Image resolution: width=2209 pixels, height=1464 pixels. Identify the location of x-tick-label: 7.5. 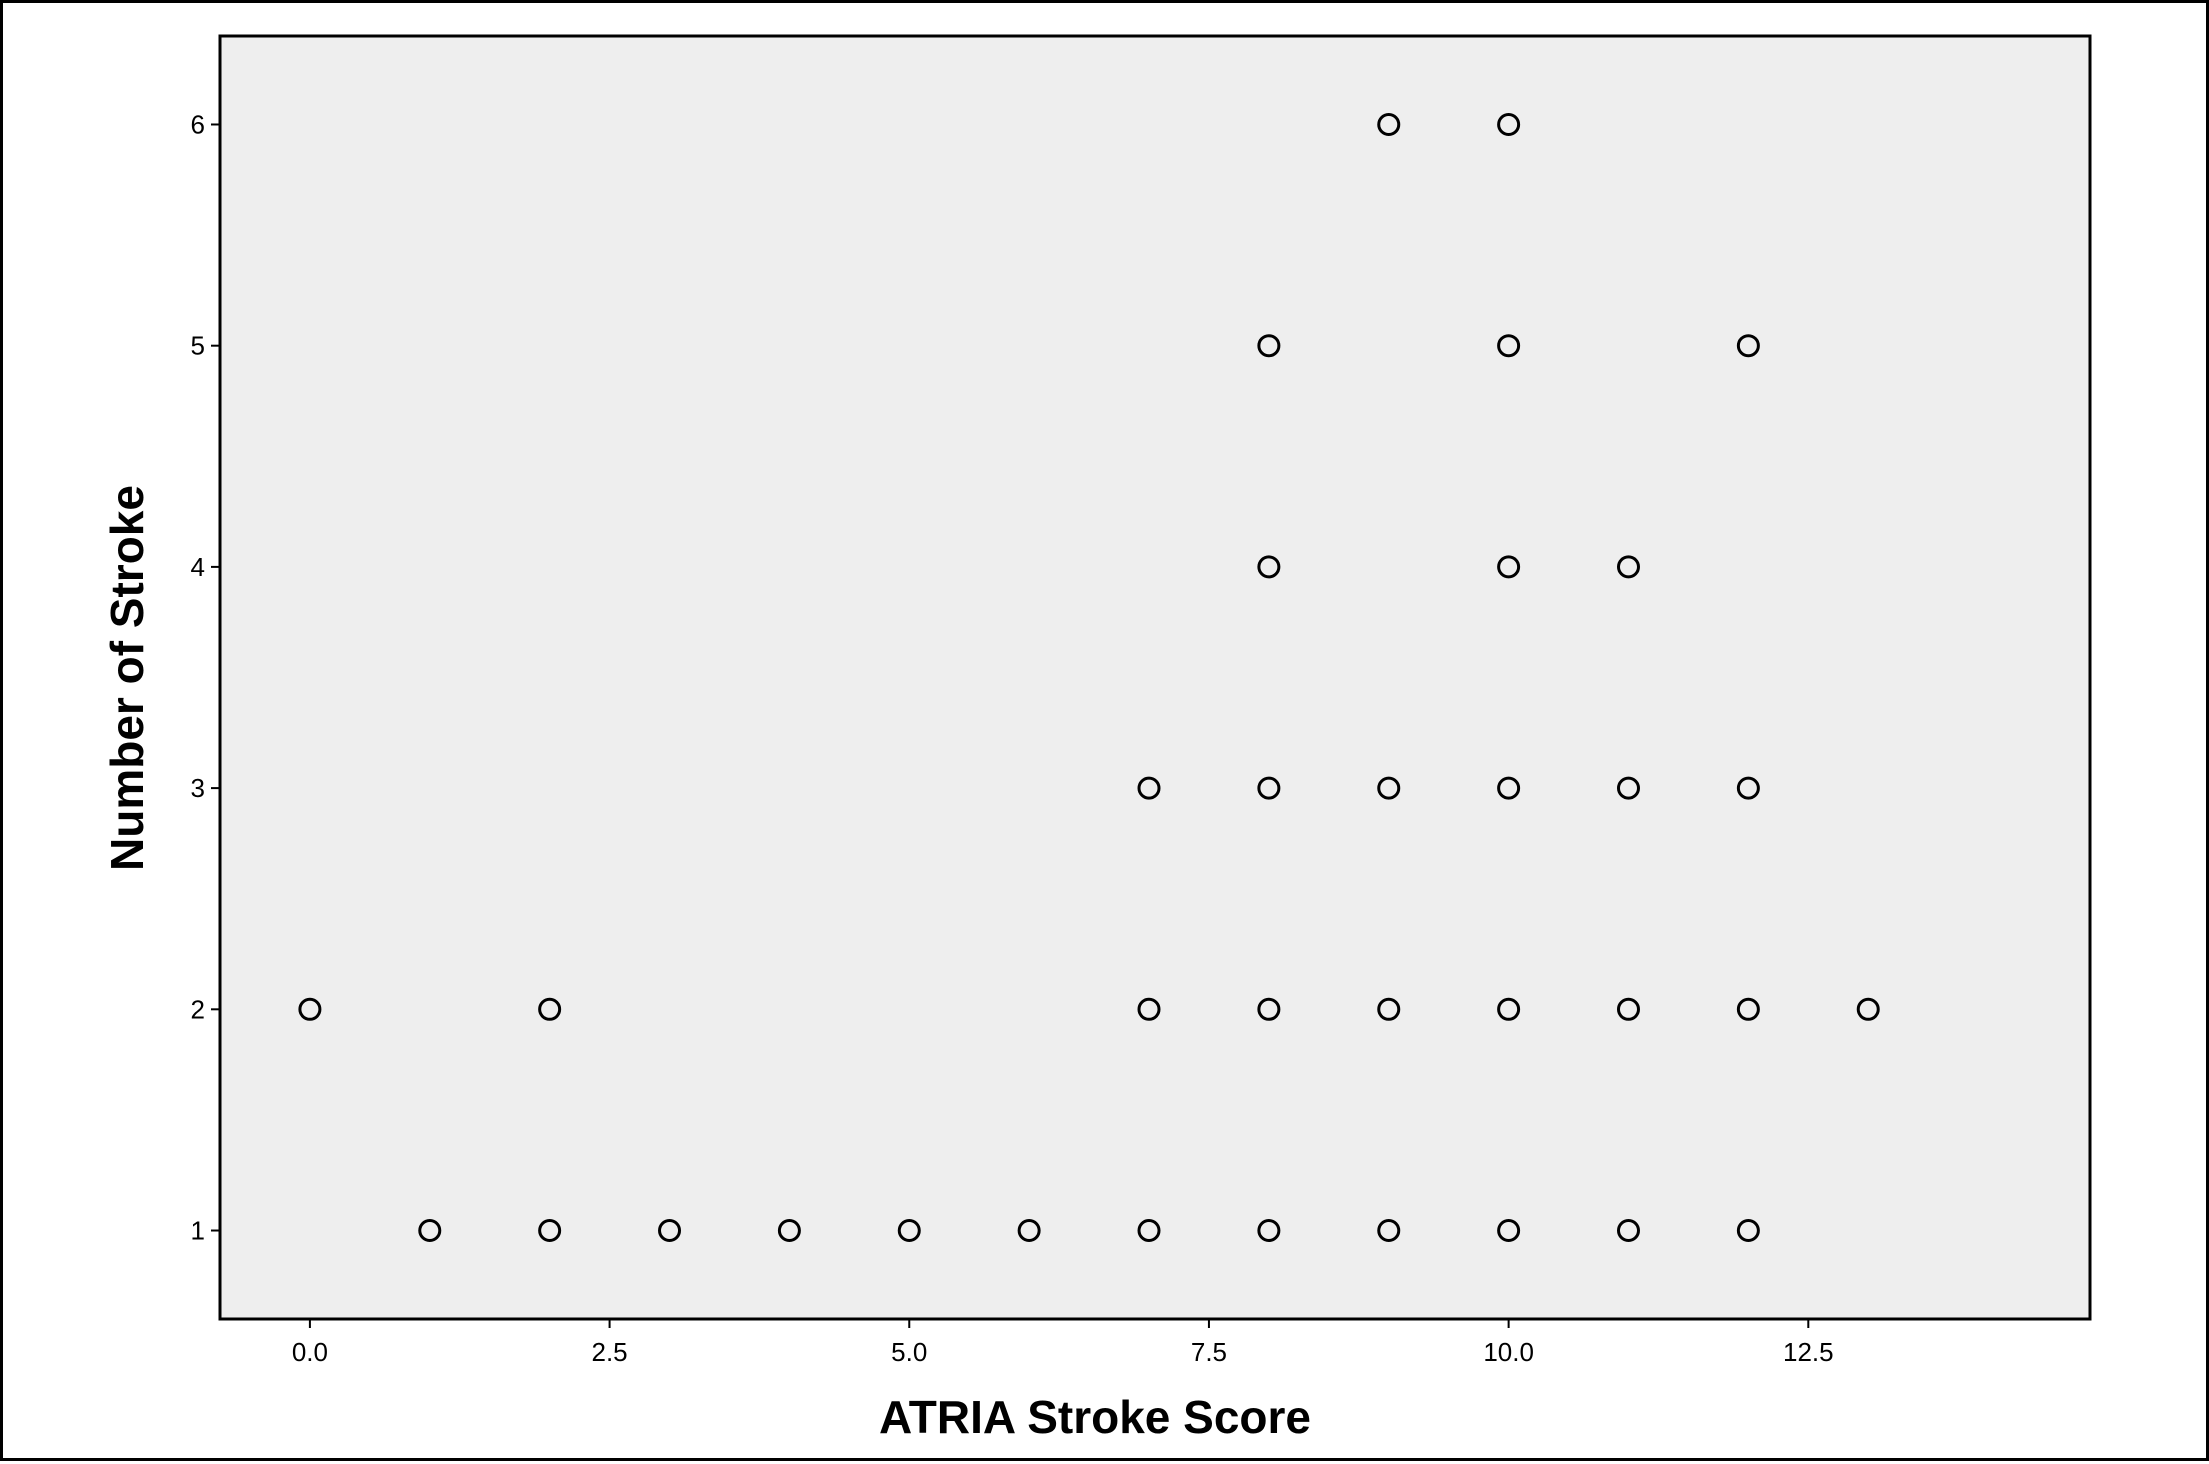
(1209, 1352).